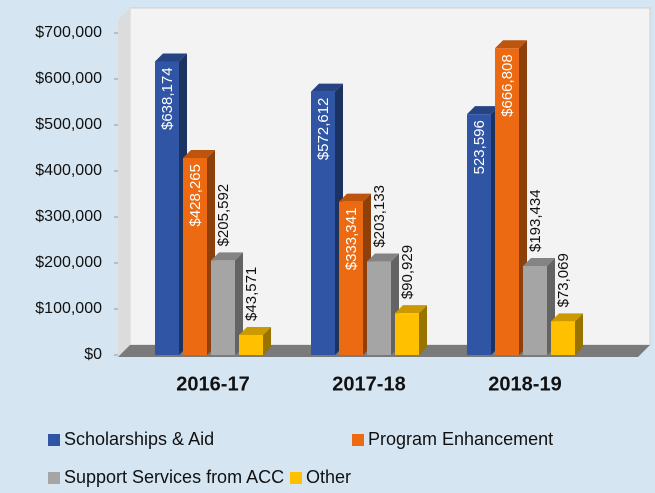  I want to click on legend-label: Support Services from ACC, so click(174, 477).